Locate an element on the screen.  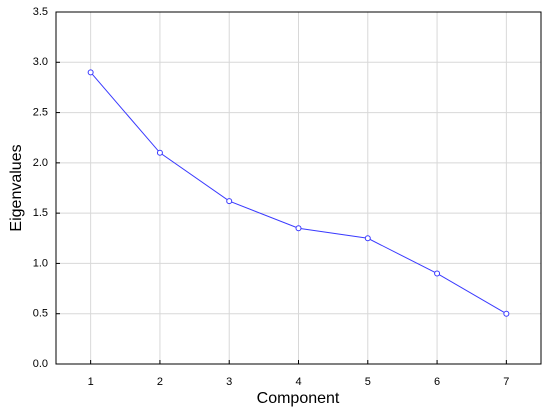
y-axis-title: Eigenvalues is located at coordinates (16, 187).